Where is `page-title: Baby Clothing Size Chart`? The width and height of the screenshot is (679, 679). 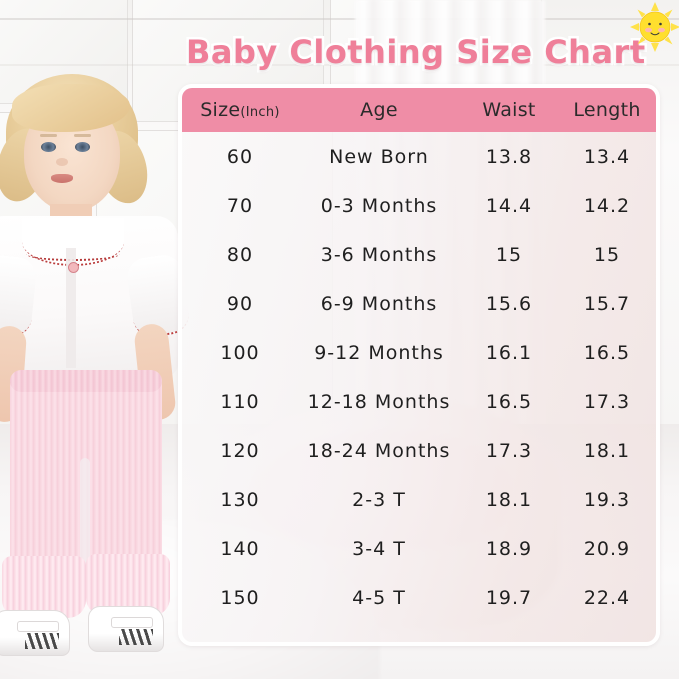
page-title: Baby Clothing Size Chart is located at coordinates (416, 52).